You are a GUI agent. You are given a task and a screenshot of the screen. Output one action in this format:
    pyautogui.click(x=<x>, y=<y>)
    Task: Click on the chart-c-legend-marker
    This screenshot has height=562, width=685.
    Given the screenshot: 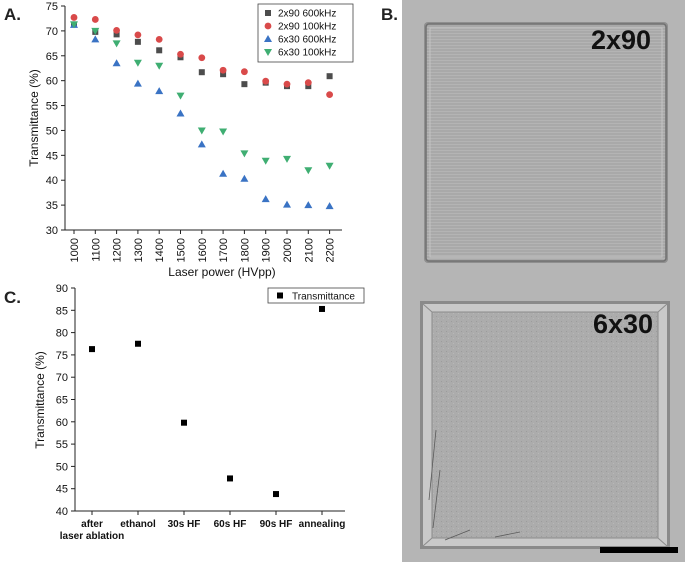 What is the action you would take?
    pyautogui.click(x=280, y=295)
    